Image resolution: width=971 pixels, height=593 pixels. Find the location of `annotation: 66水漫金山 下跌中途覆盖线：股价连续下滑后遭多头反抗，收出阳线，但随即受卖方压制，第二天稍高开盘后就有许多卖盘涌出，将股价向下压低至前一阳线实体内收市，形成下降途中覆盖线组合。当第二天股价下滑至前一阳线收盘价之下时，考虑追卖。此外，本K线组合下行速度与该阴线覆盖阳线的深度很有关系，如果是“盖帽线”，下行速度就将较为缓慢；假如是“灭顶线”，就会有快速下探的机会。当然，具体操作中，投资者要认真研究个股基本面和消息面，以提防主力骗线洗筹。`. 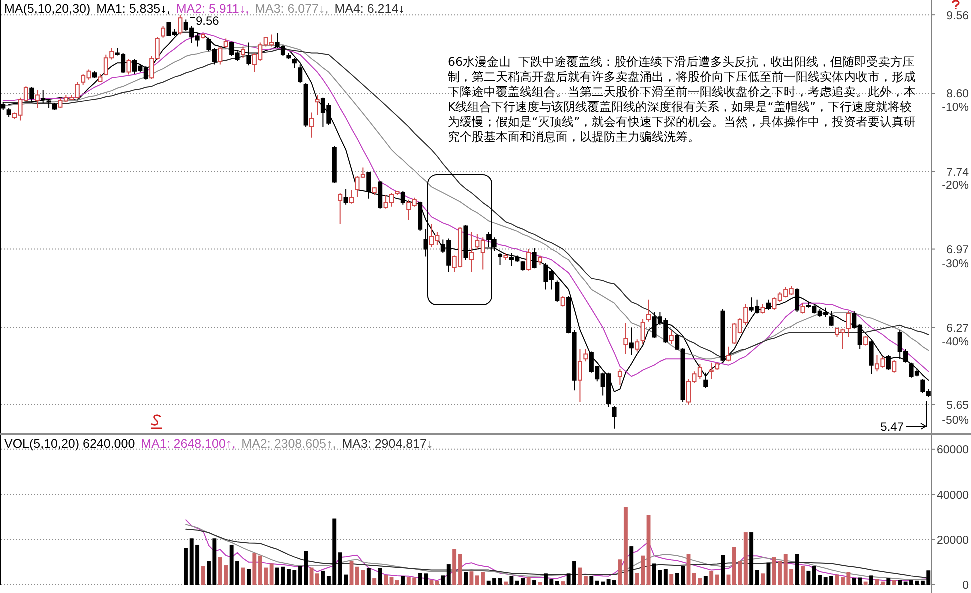

annotation: 66水漫金山 下跌中途覆盖线：股价连续下滑后遭多头反抗，收出阳线，但随即受卖方压制，第二天稍高开盘后就有许多卖盘涌出，将股价向下压低至前一阳线实体内收市，形成下降途中覆盖线组合。当第二天股价下滑至前一阳线收盘价之下时，考虑追卖。此外，本K线组合下行速度与该阴线覆盖阳线的深度很有关系，如果是“盖帽线”，下行速度就将较为缓慢；假如是“灭顶线”，就会有快速下探的机会。当然，具体操作中，投资者要认真研究个股基本面和消息面，以提防主力骗线洗筹。 is located at coordinates (683, 100).